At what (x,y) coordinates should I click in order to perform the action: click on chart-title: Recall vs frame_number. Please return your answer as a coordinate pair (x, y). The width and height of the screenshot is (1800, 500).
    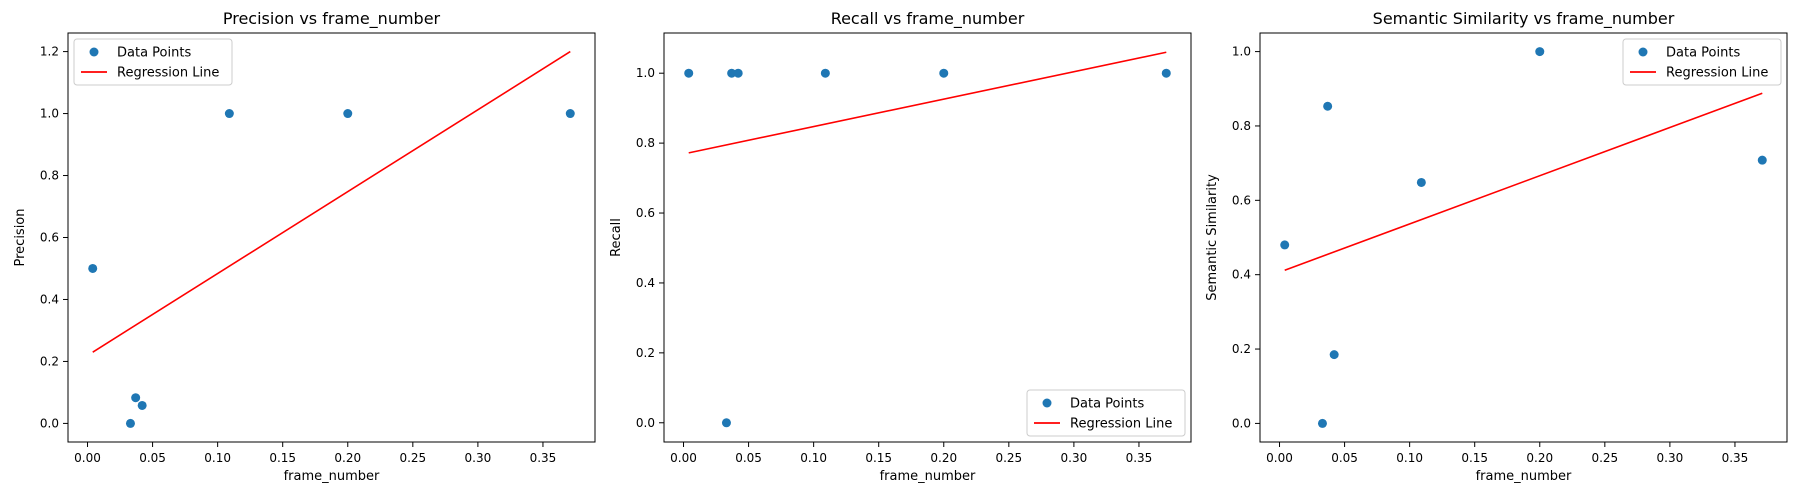
    Looking at the image, I should click on (928, 19).